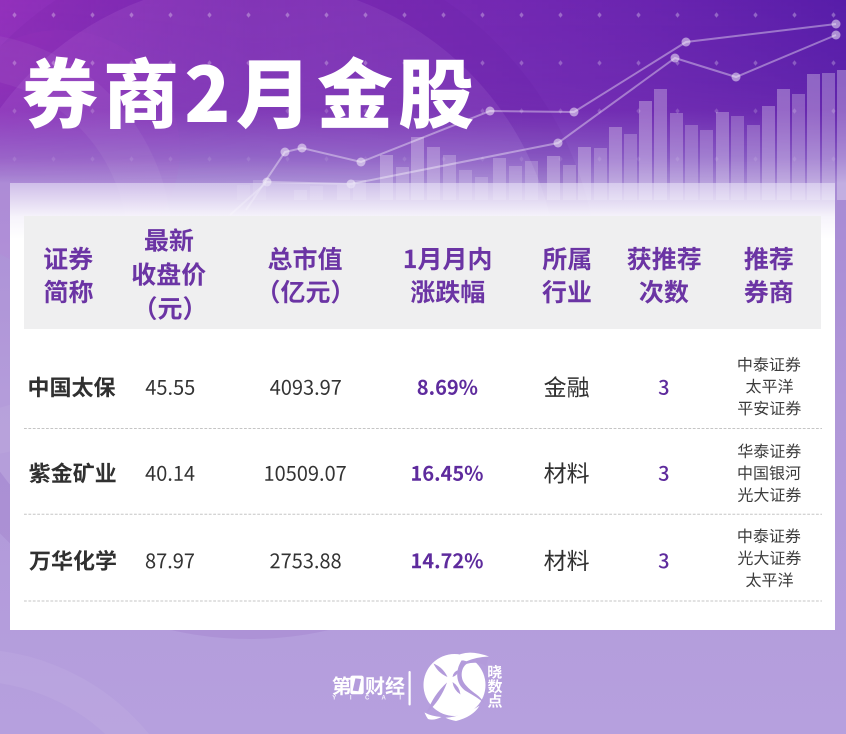 The image size is (846, 734). Describe the element at coordinates (367, 699) in the screenshot. I see `svg-text: C` at that location.